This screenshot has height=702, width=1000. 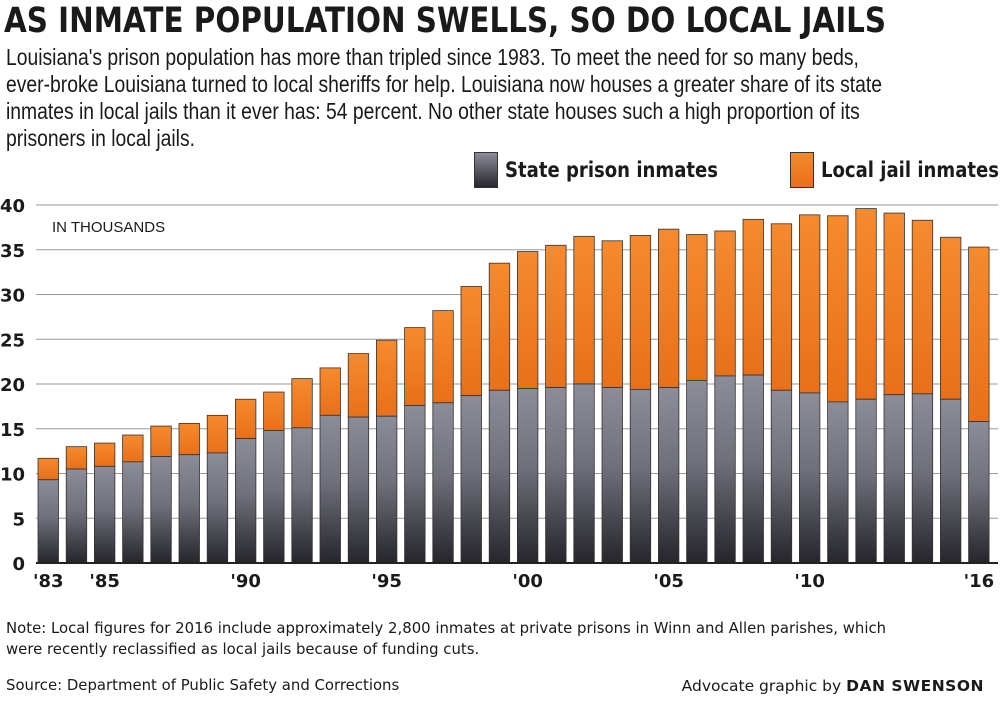 What do you see at coordinates (612, 475) in the screenshot?
I see `bar-state-2003` at bounding box center [612, 475].